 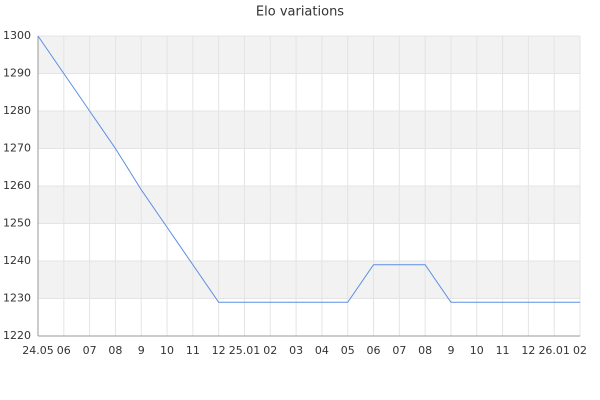 What do you see at coordinates (300, 12) in the screenshot?
I see `chart-title: Elo variations` at bounding box center [300, 12].